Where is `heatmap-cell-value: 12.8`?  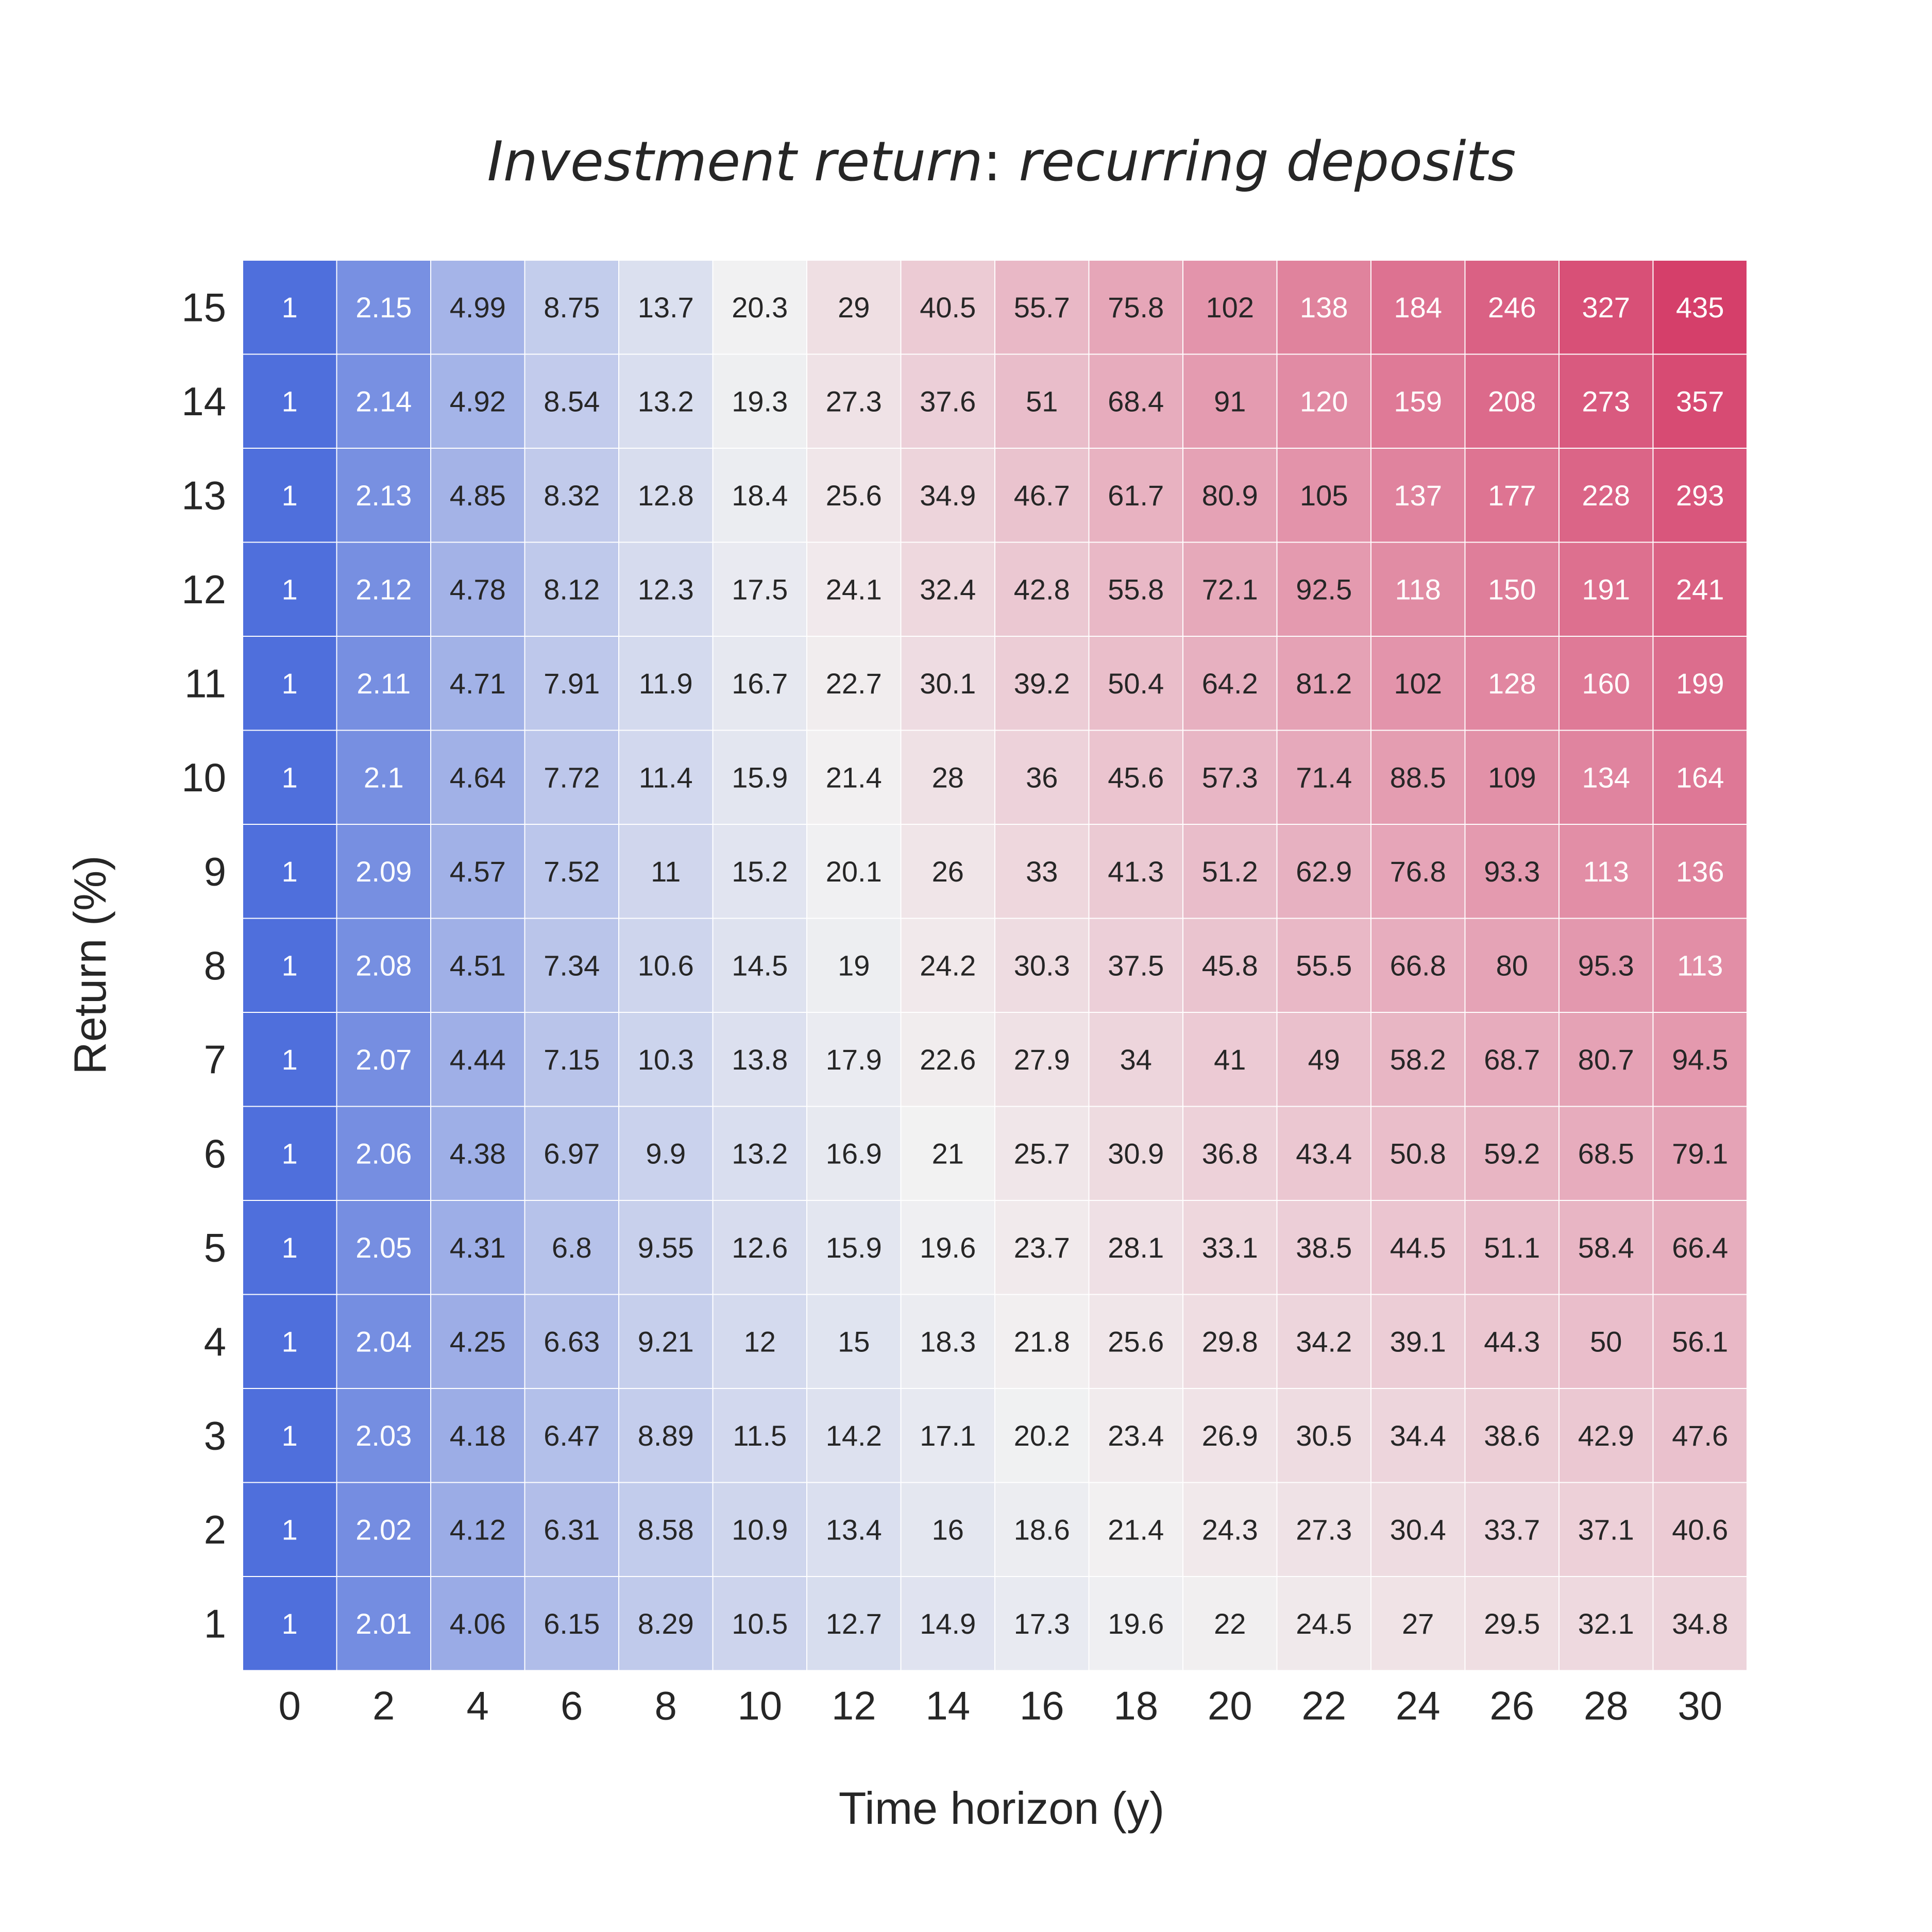 heatmap-cell-value: 12.8 is located at coordinates (666, 495).